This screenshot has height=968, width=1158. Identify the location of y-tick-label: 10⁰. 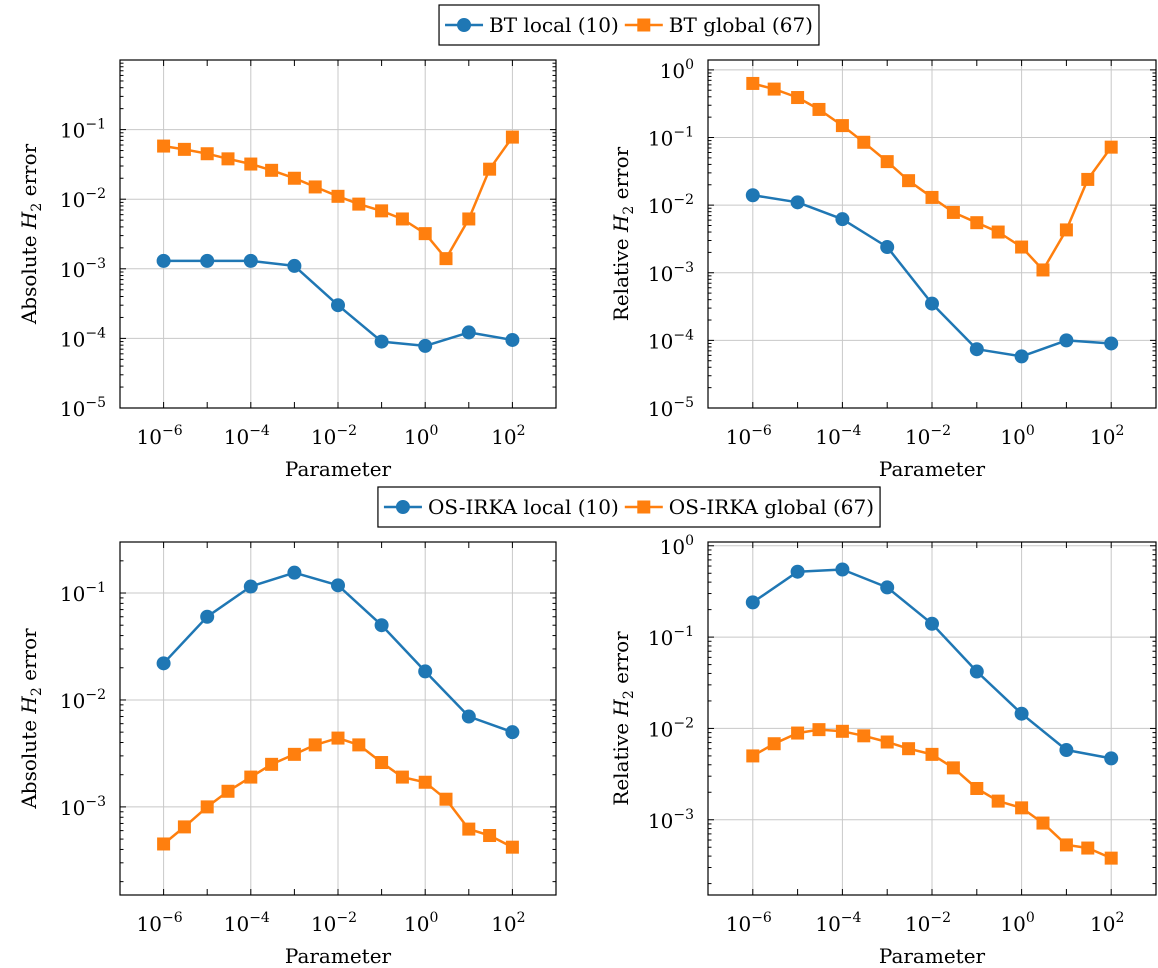
(677, 70).